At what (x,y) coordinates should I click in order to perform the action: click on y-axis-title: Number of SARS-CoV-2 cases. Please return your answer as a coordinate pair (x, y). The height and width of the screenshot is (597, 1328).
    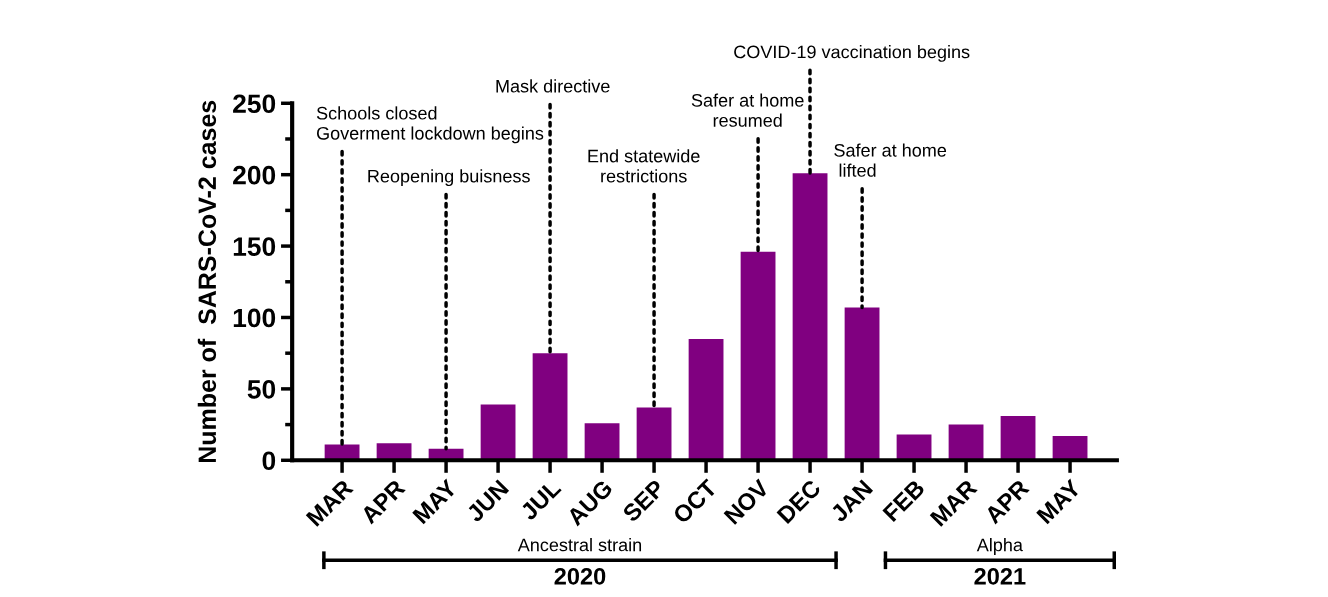
    Looking at the image, I should click on (207, 281).